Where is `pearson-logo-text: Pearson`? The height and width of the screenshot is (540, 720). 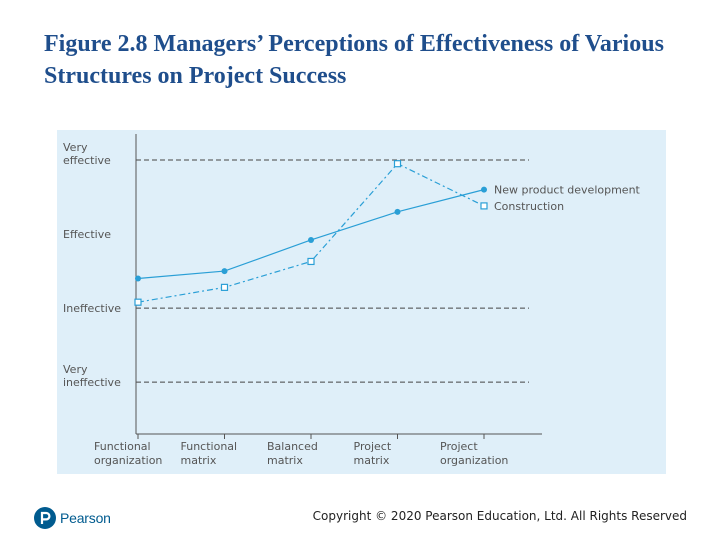 pearson-logo-text: Pearson is located at coordinates (85, 518).